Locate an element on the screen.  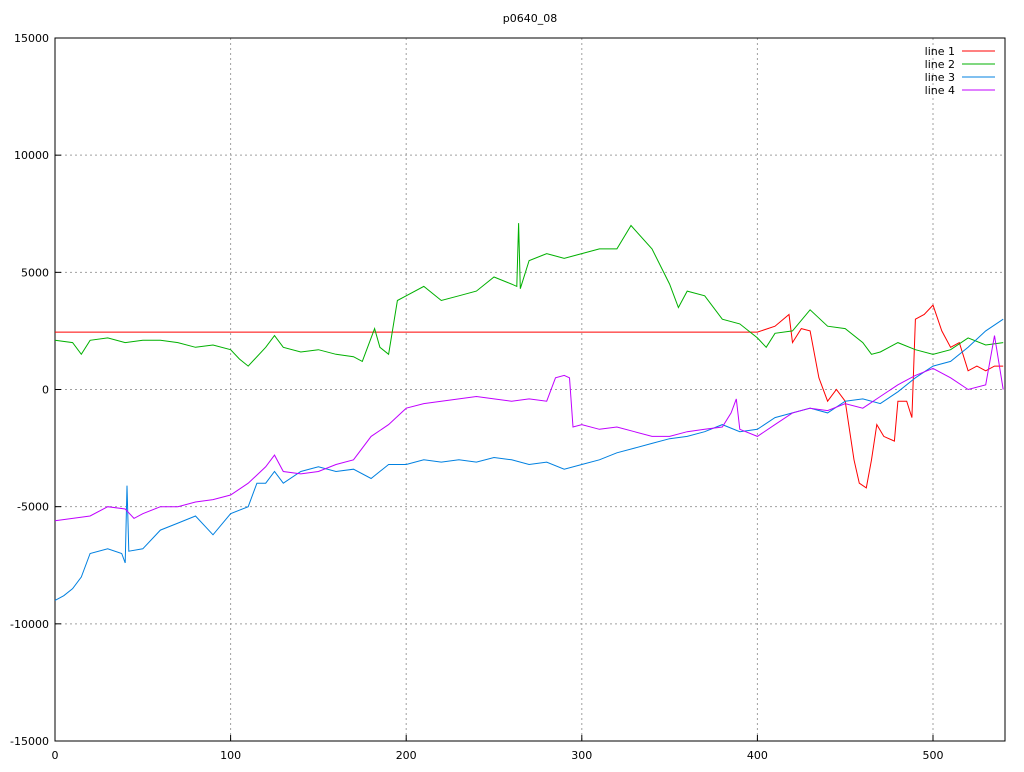
chart-title: p0640_08 is located at coordinates (530, 18).